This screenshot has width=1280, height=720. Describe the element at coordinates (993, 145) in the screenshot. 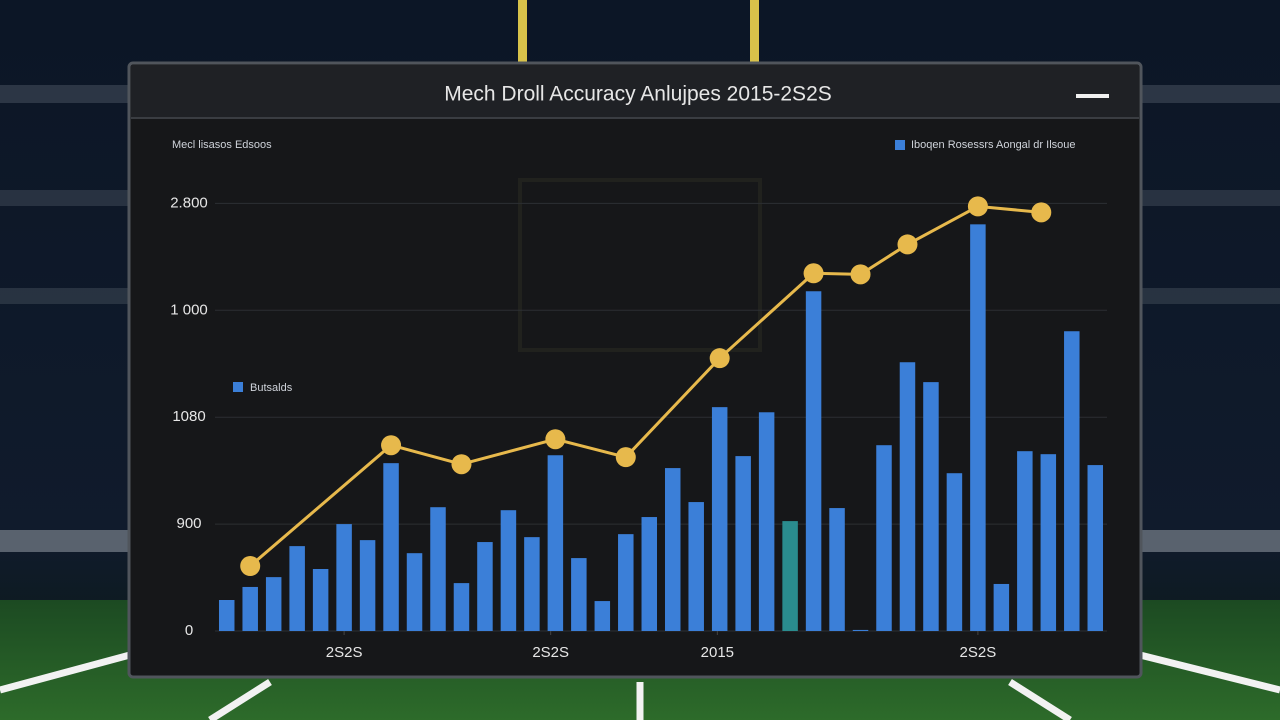

I see `legend-label: Iboqen Rosessrs Aongal dr Ilsoue` at that location.